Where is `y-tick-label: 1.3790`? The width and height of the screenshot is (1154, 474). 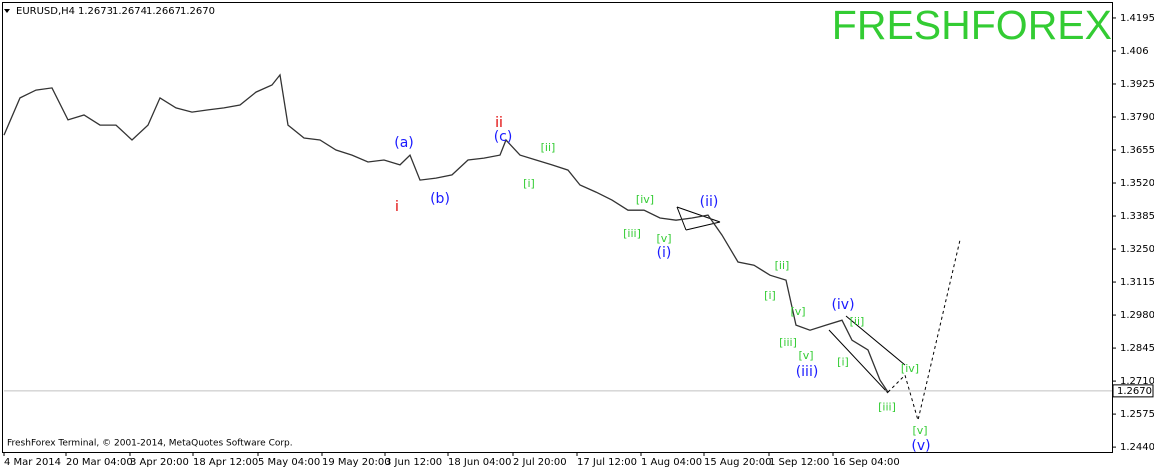 y-tick-label: 1.3790 is located at coordinates (1137, 117).